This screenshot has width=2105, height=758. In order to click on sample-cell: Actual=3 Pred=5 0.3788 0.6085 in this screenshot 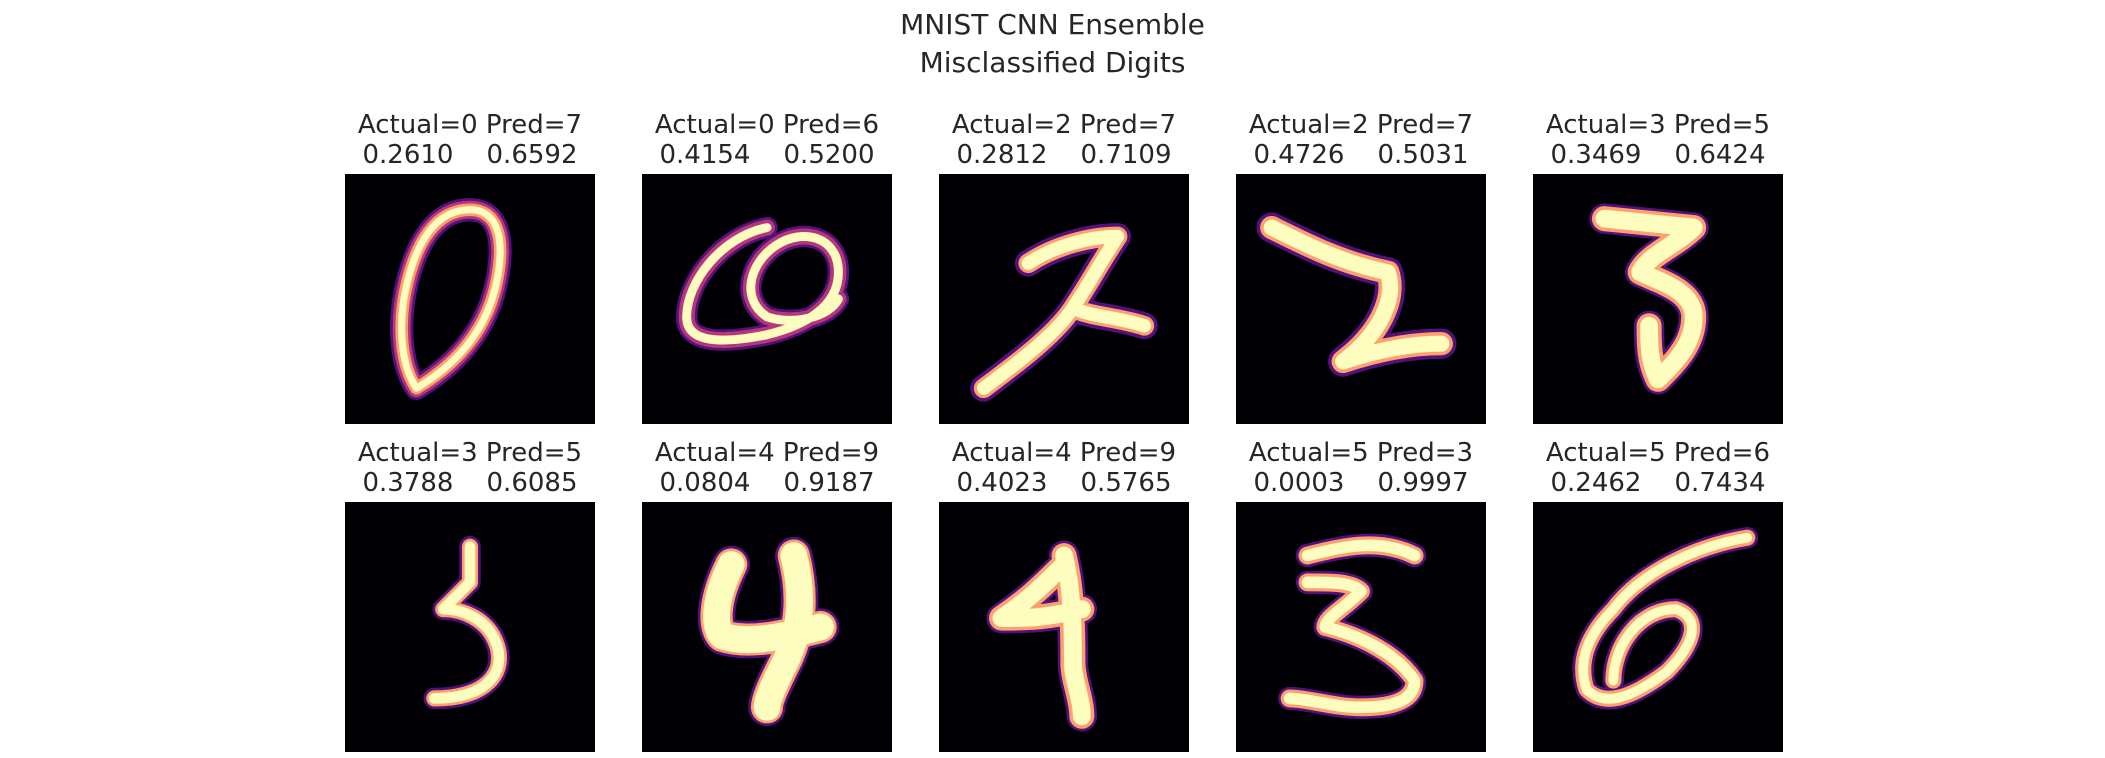, I will do `click(470, 598)`.